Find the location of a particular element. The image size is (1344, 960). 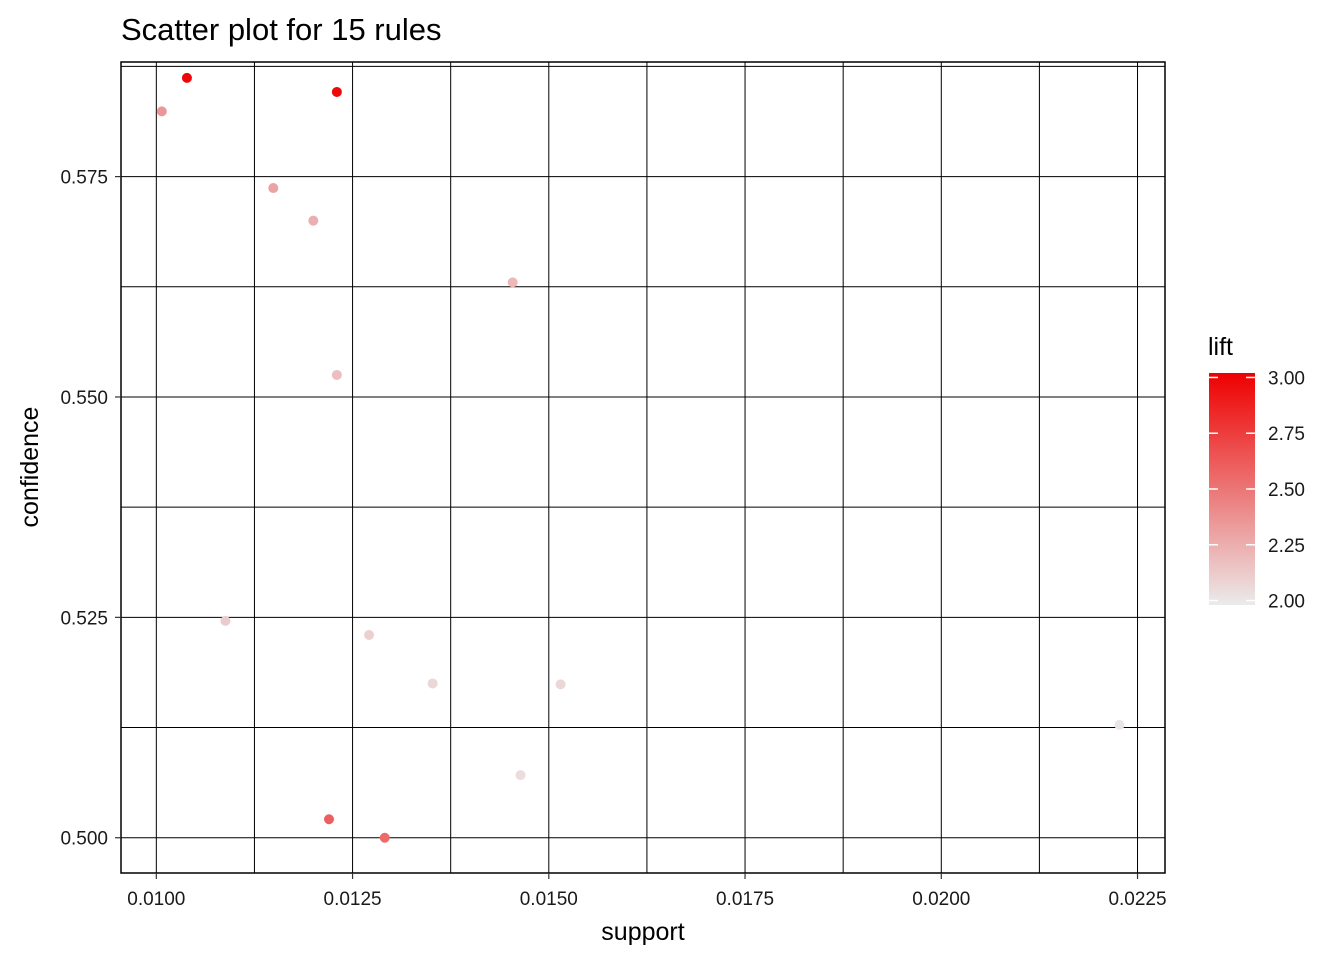

color-legend: lift 2.00 2.25 2.50 2.75 3.00 is located at coordinates (1256, 473).